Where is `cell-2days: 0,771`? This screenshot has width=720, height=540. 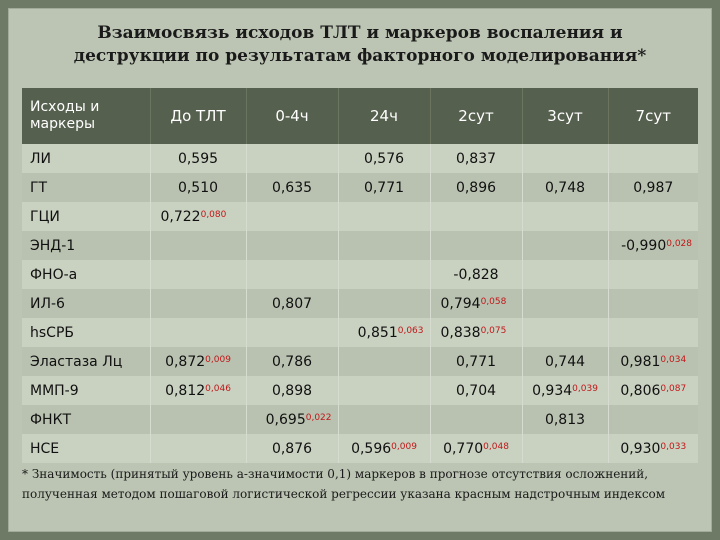
cell-2days: 0,771 is located at coordinates (475, 361).